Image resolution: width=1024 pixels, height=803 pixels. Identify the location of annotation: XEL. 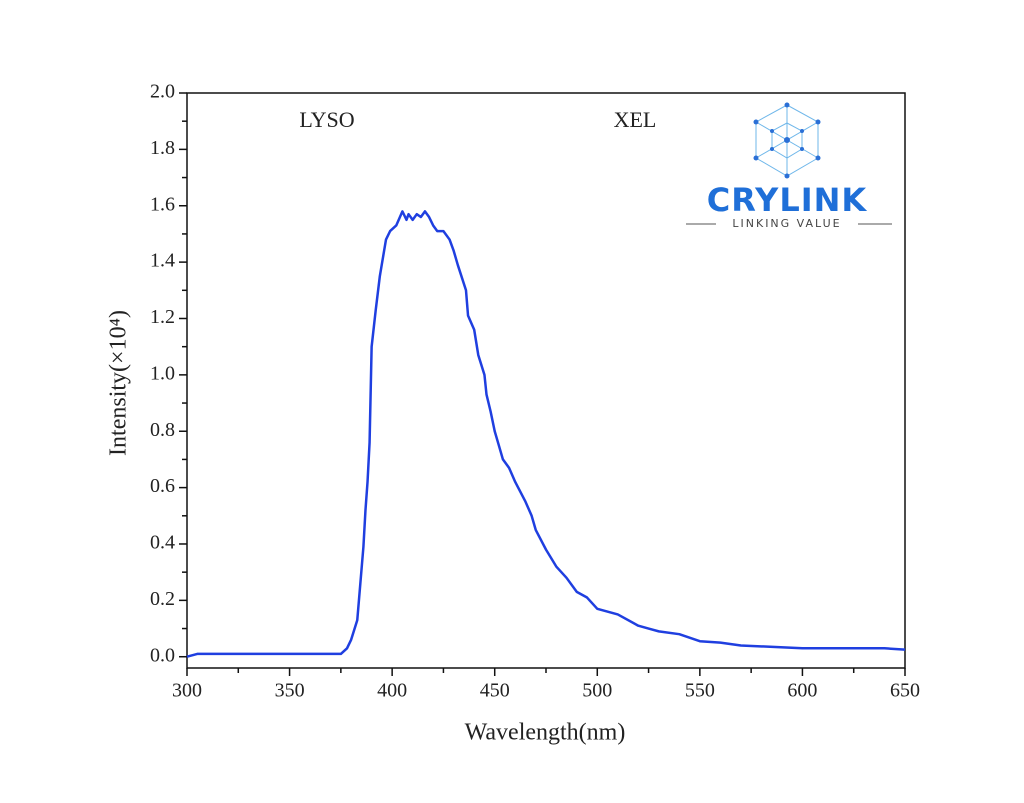
(635, 119).